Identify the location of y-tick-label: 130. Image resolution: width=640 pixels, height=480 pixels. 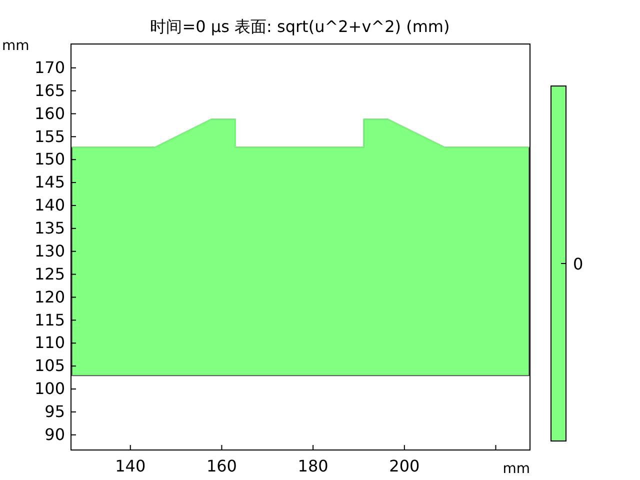
(49, 250).